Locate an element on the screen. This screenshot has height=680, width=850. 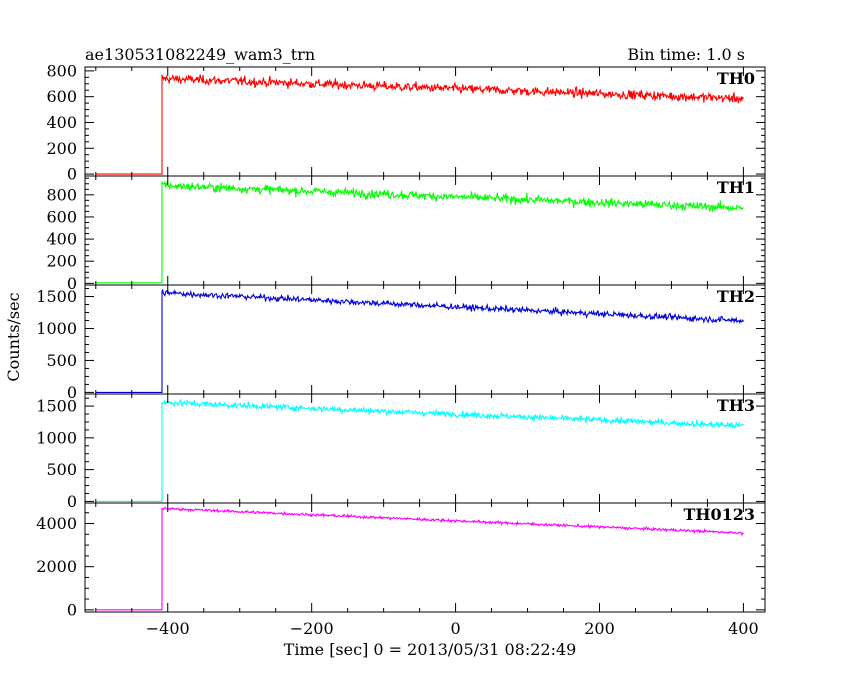
panel-th1: 0 200 400 600 800 TH1 is located at coordinates (406, 234).